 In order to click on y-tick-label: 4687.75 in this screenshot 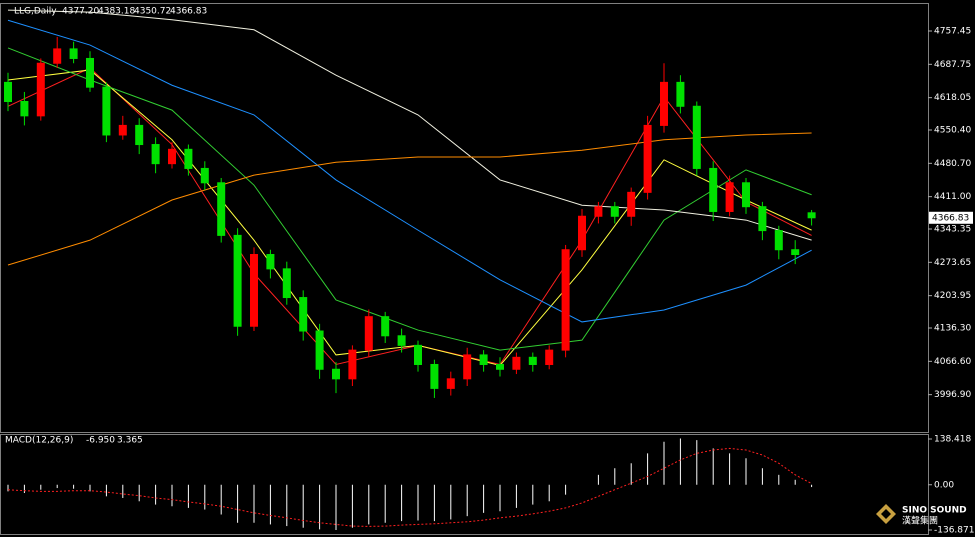, I will do `click(952, 65)`.